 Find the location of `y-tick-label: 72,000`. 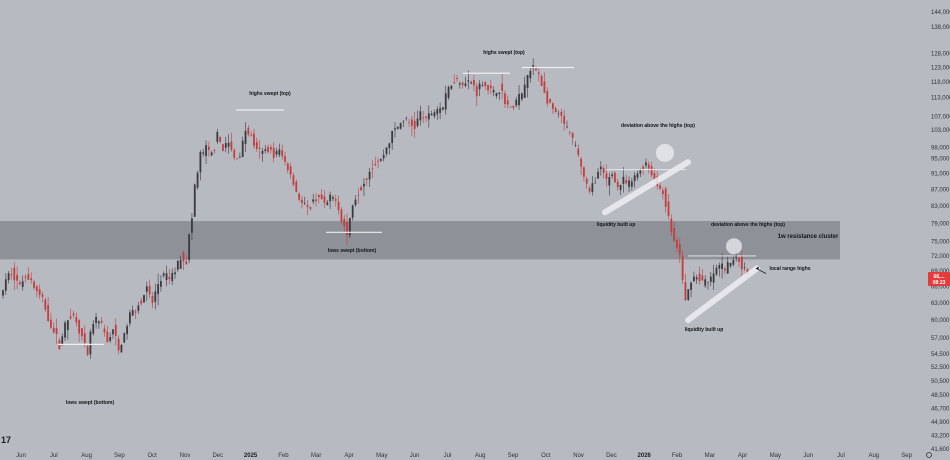

y-tick-label: 72,000 is located at coordinates (940, 257).